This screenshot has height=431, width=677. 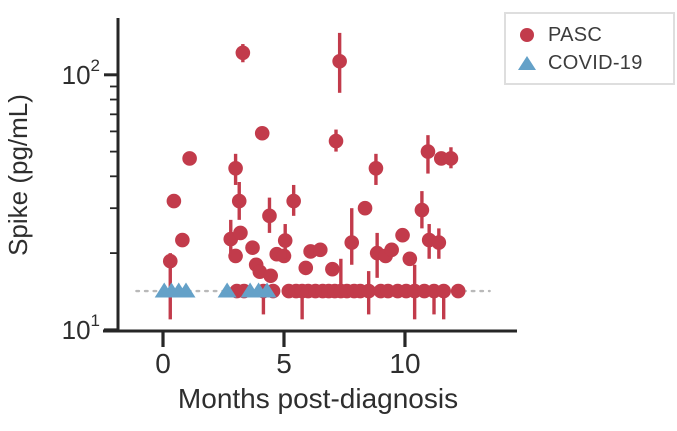 What do you see at coordinates (404, 363) in the screenshot?
I see `x-tick-label: 10` at bounding box center [404, 363].